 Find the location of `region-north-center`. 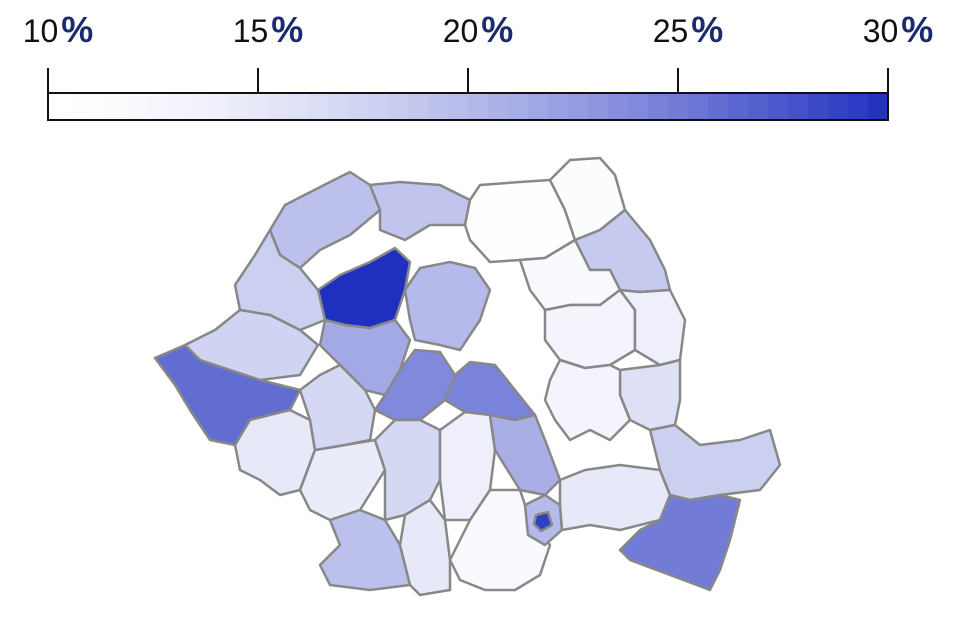

region-north-center is located at coordinates (420, 211).